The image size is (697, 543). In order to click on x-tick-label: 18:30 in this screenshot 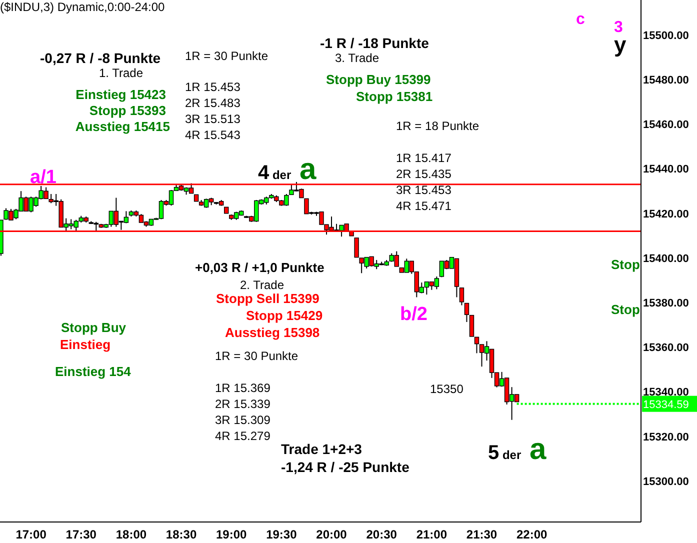, I will do `click(181, 535)`.